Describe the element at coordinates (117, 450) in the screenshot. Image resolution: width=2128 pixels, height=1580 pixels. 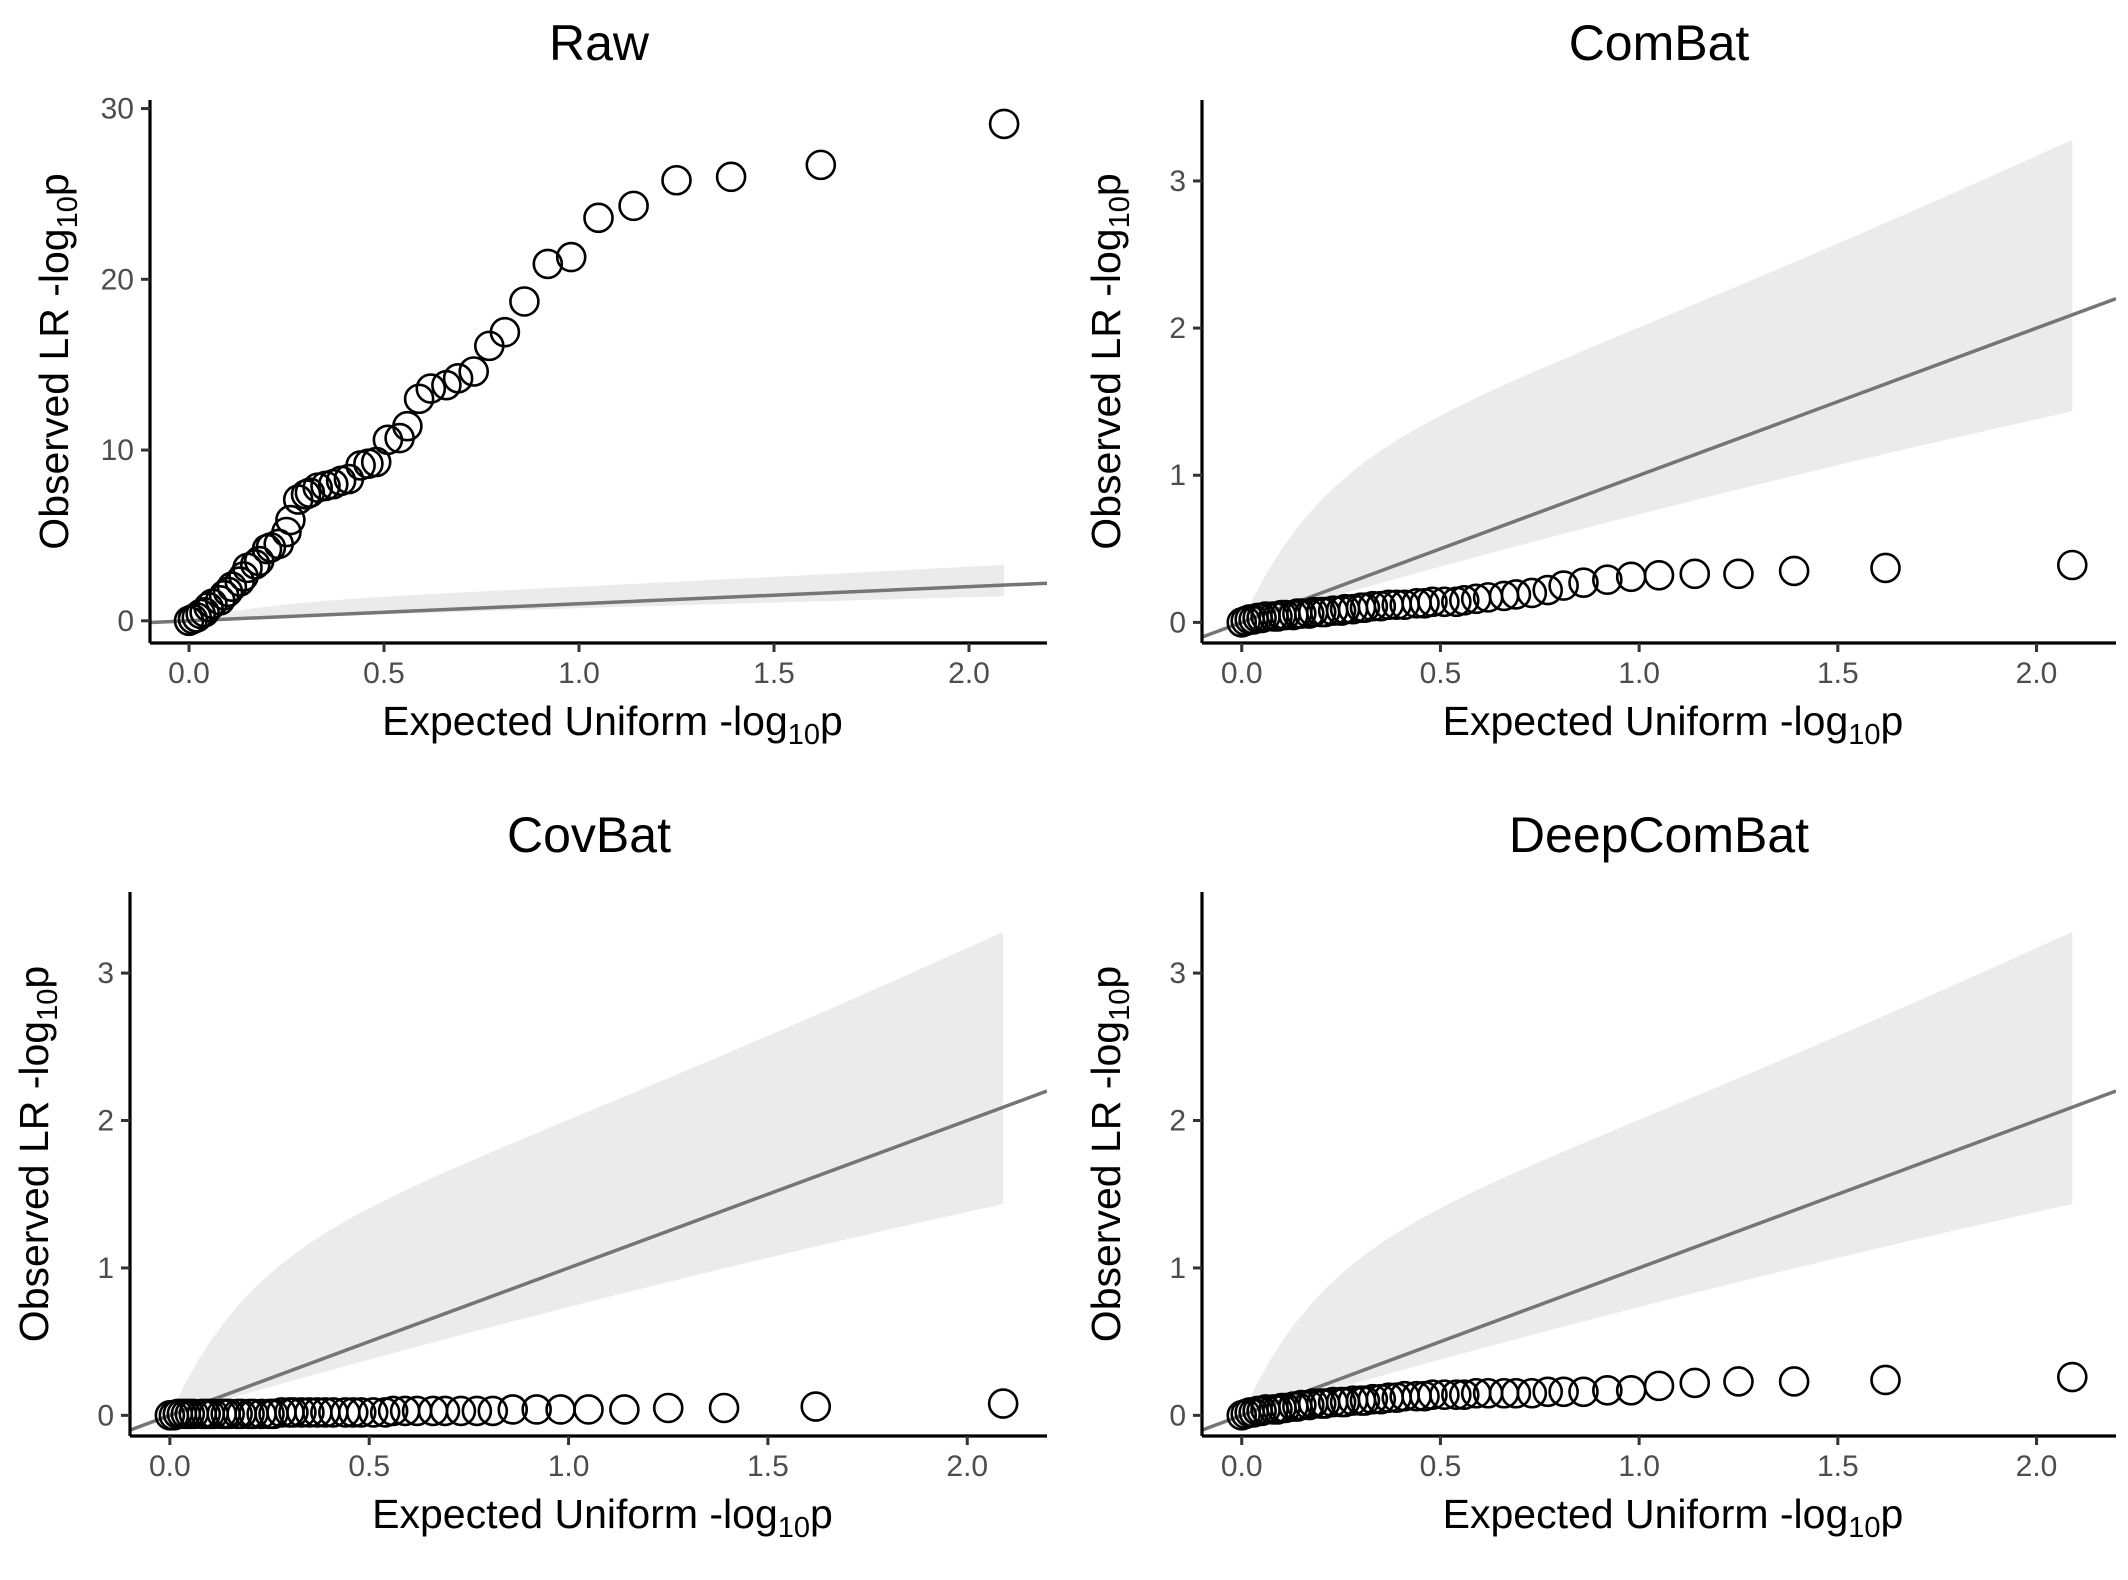
I see `y-tick-label: 10` at that location.